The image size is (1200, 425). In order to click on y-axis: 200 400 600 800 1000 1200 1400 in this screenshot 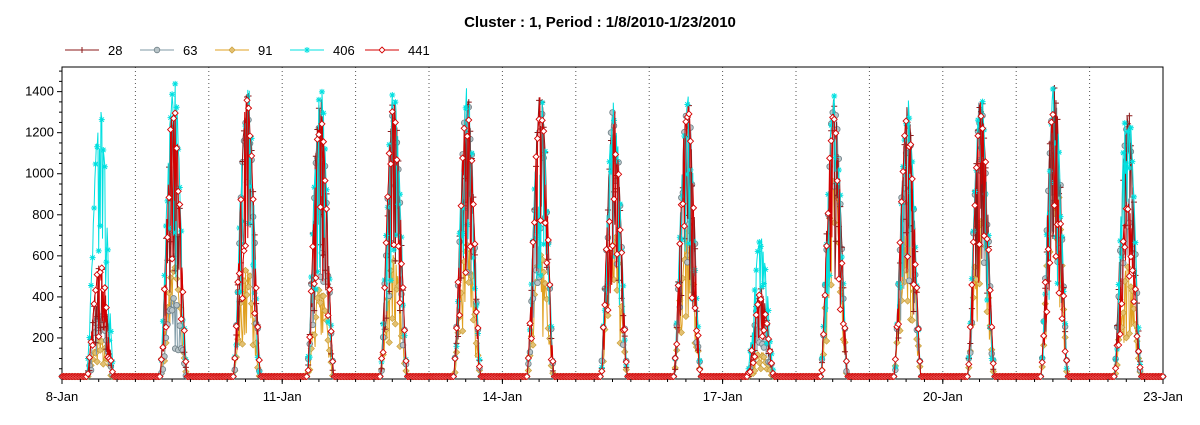, I will do `click(43, 220)`.